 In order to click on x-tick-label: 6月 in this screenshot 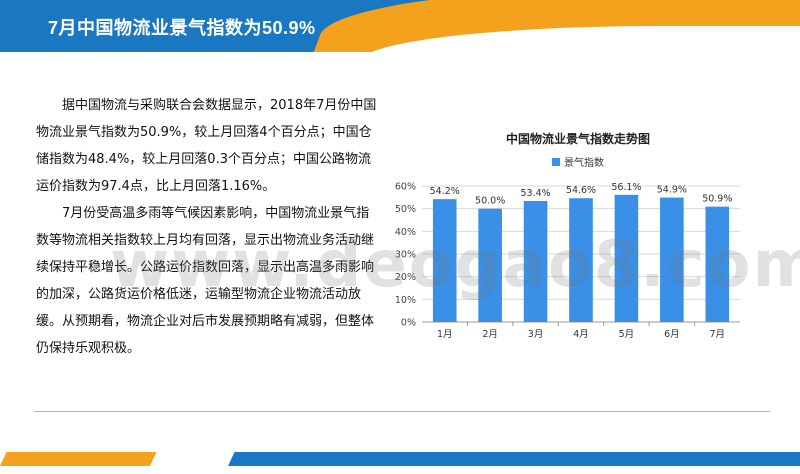, I will do `click(672, 334)`.